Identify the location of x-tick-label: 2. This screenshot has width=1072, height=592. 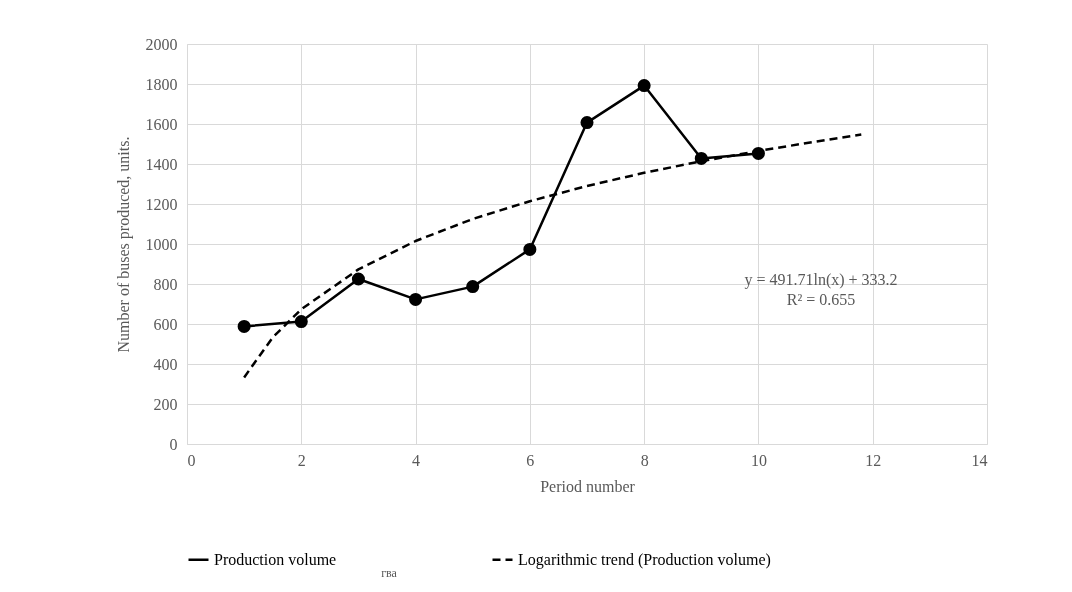
(301, 460).